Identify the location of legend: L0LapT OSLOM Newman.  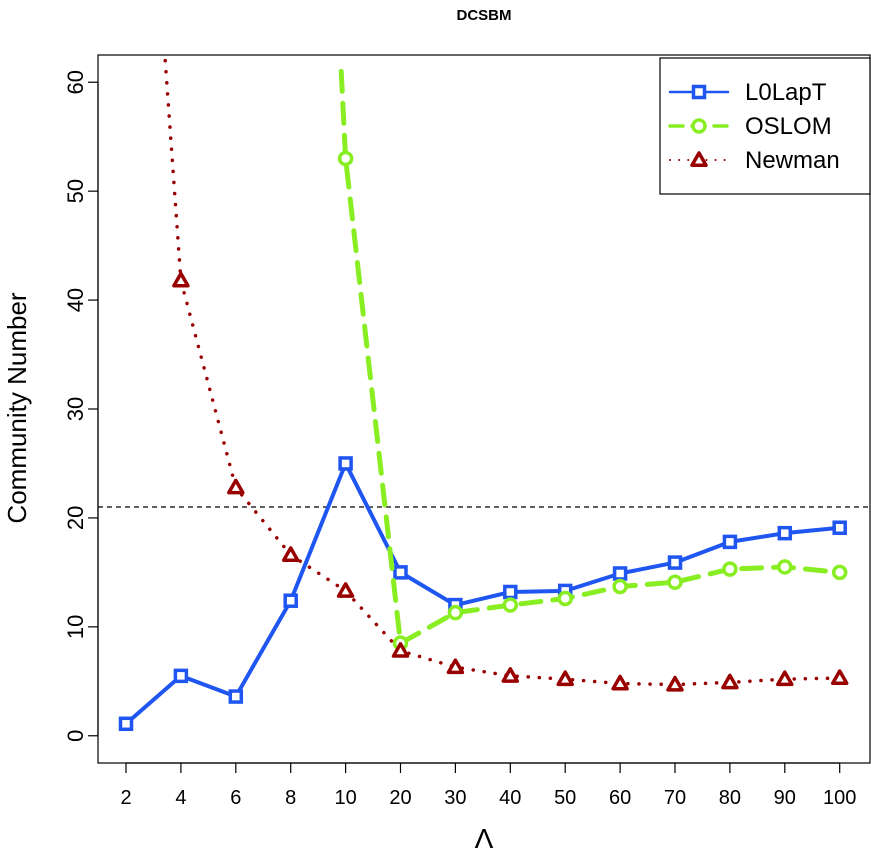
(765, 126).